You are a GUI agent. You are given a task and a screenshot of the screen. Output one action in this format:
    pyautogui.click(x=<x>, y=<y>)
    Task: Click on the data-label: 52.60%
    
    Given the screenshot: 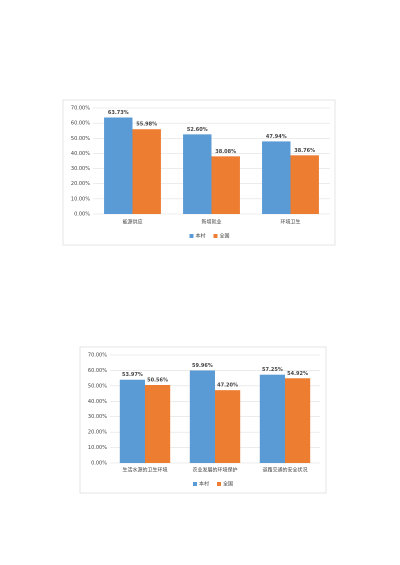 What is the action you would take?
    pyautogui.click(x=197, y=130)
    